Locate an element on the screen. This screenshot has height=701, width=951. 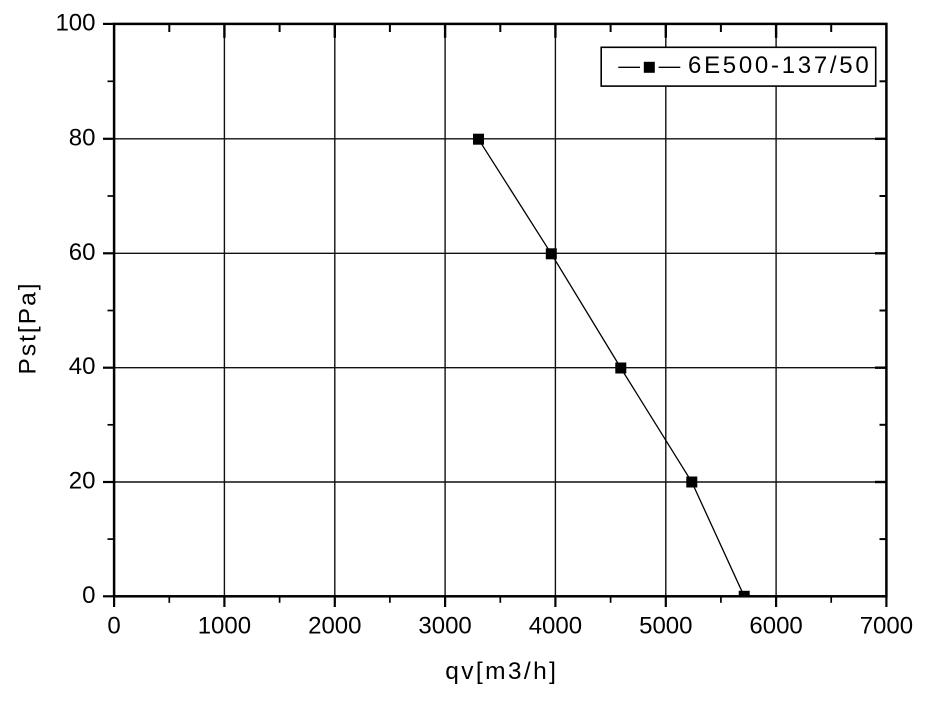
svg-text: 60 is located at coordinates (82, 252).